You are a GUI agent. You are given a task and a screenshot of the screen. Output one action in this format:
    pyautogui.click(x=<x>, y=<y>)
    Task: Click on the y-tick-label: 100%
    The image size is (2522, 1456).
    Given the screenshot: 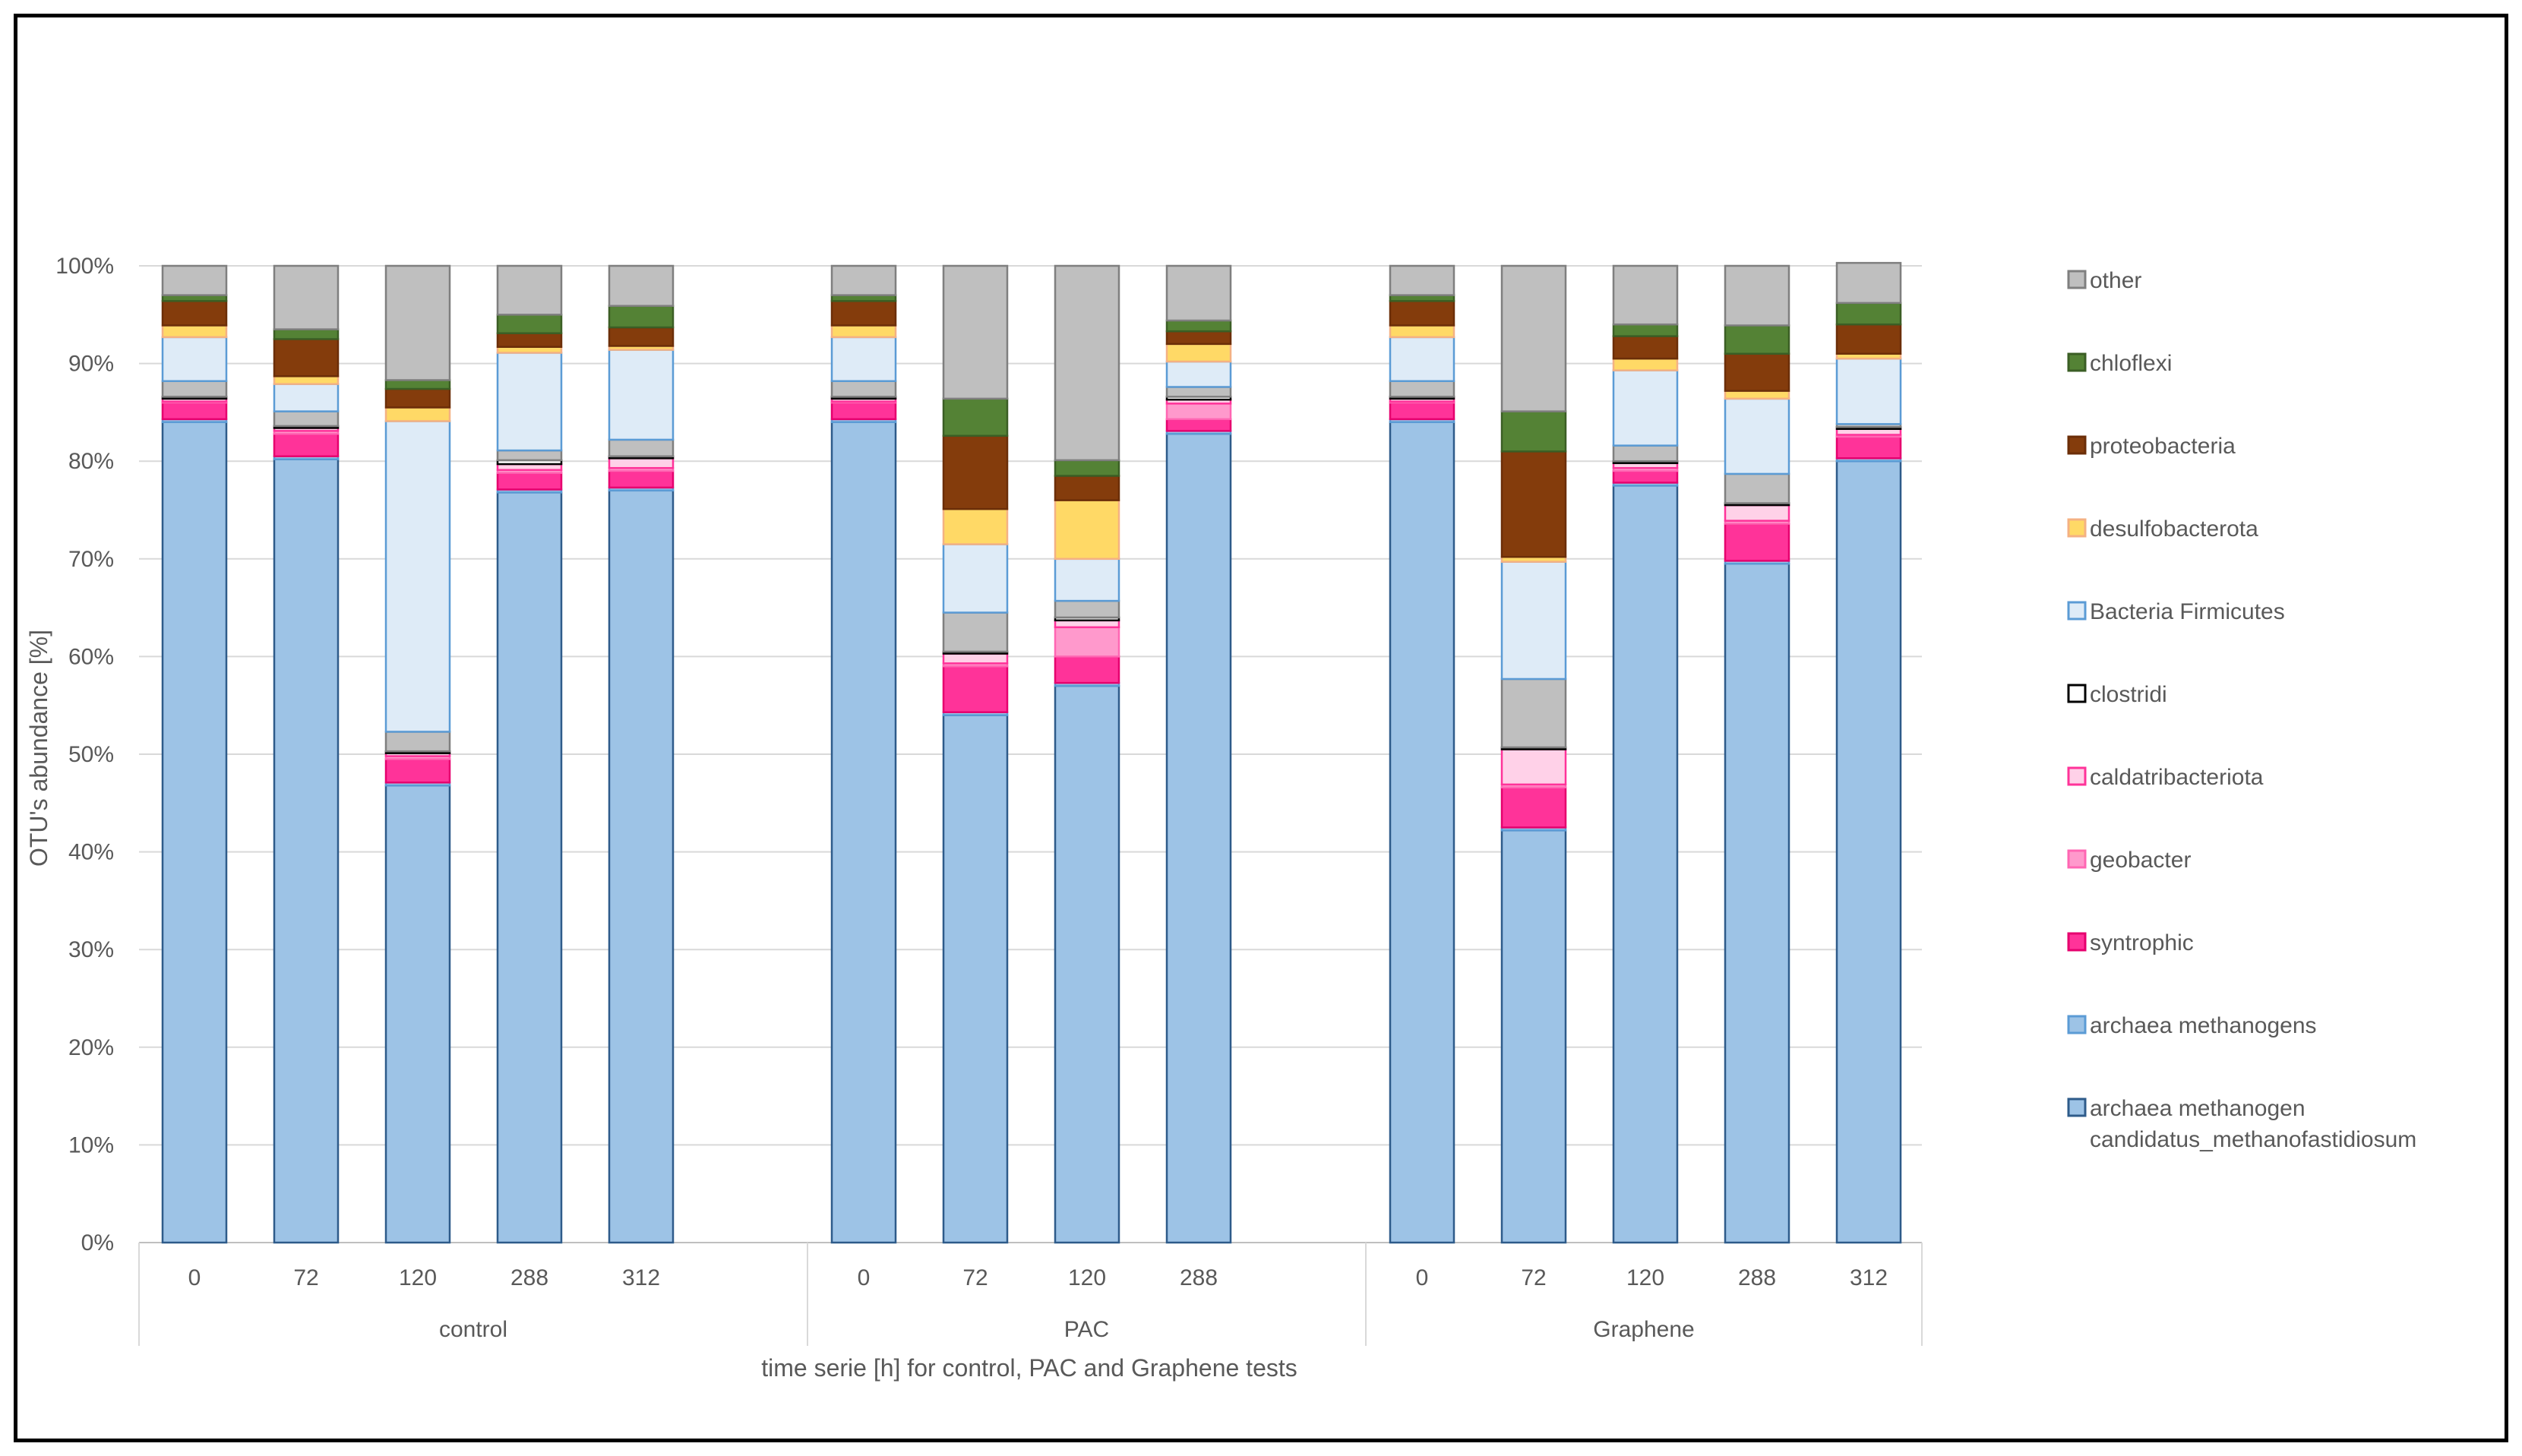 What is the action you would take?
    pyautogui.click(x=84, y=266)
    